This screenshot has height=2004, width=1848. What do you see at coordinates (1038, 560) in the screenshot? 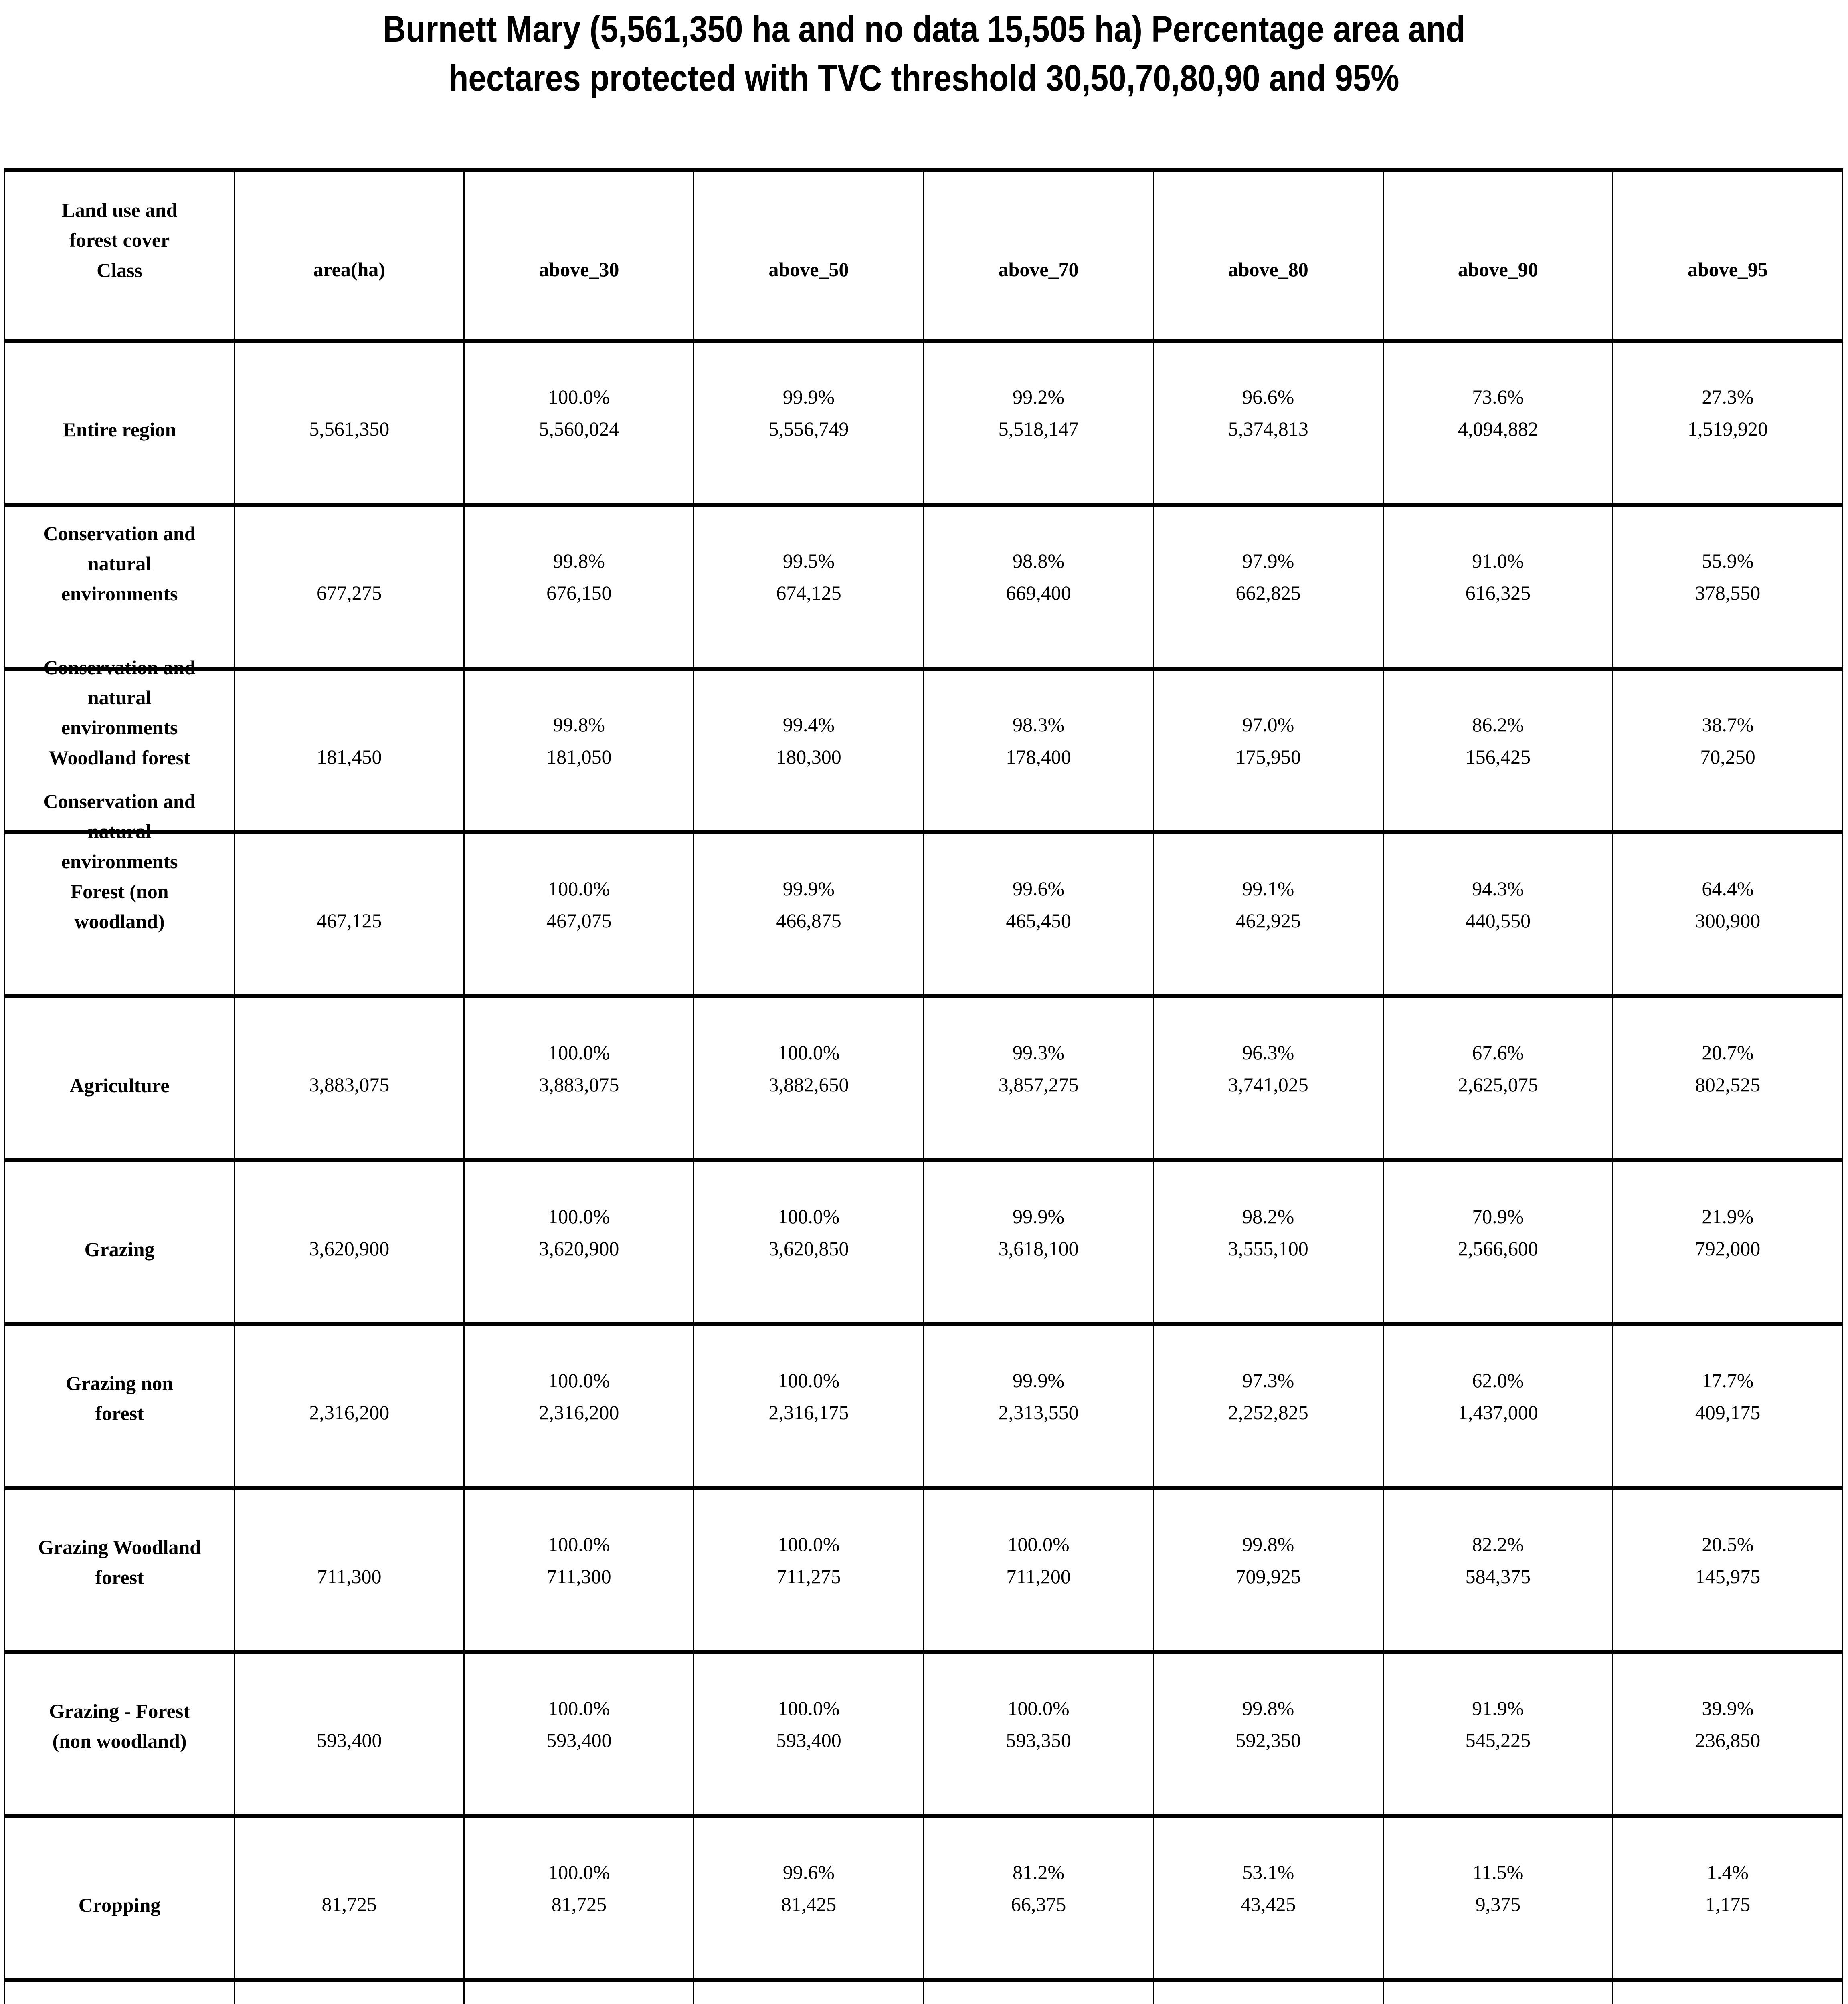
I see `percent-protected-value: 98.8%` at bounding box center [1038, 560].